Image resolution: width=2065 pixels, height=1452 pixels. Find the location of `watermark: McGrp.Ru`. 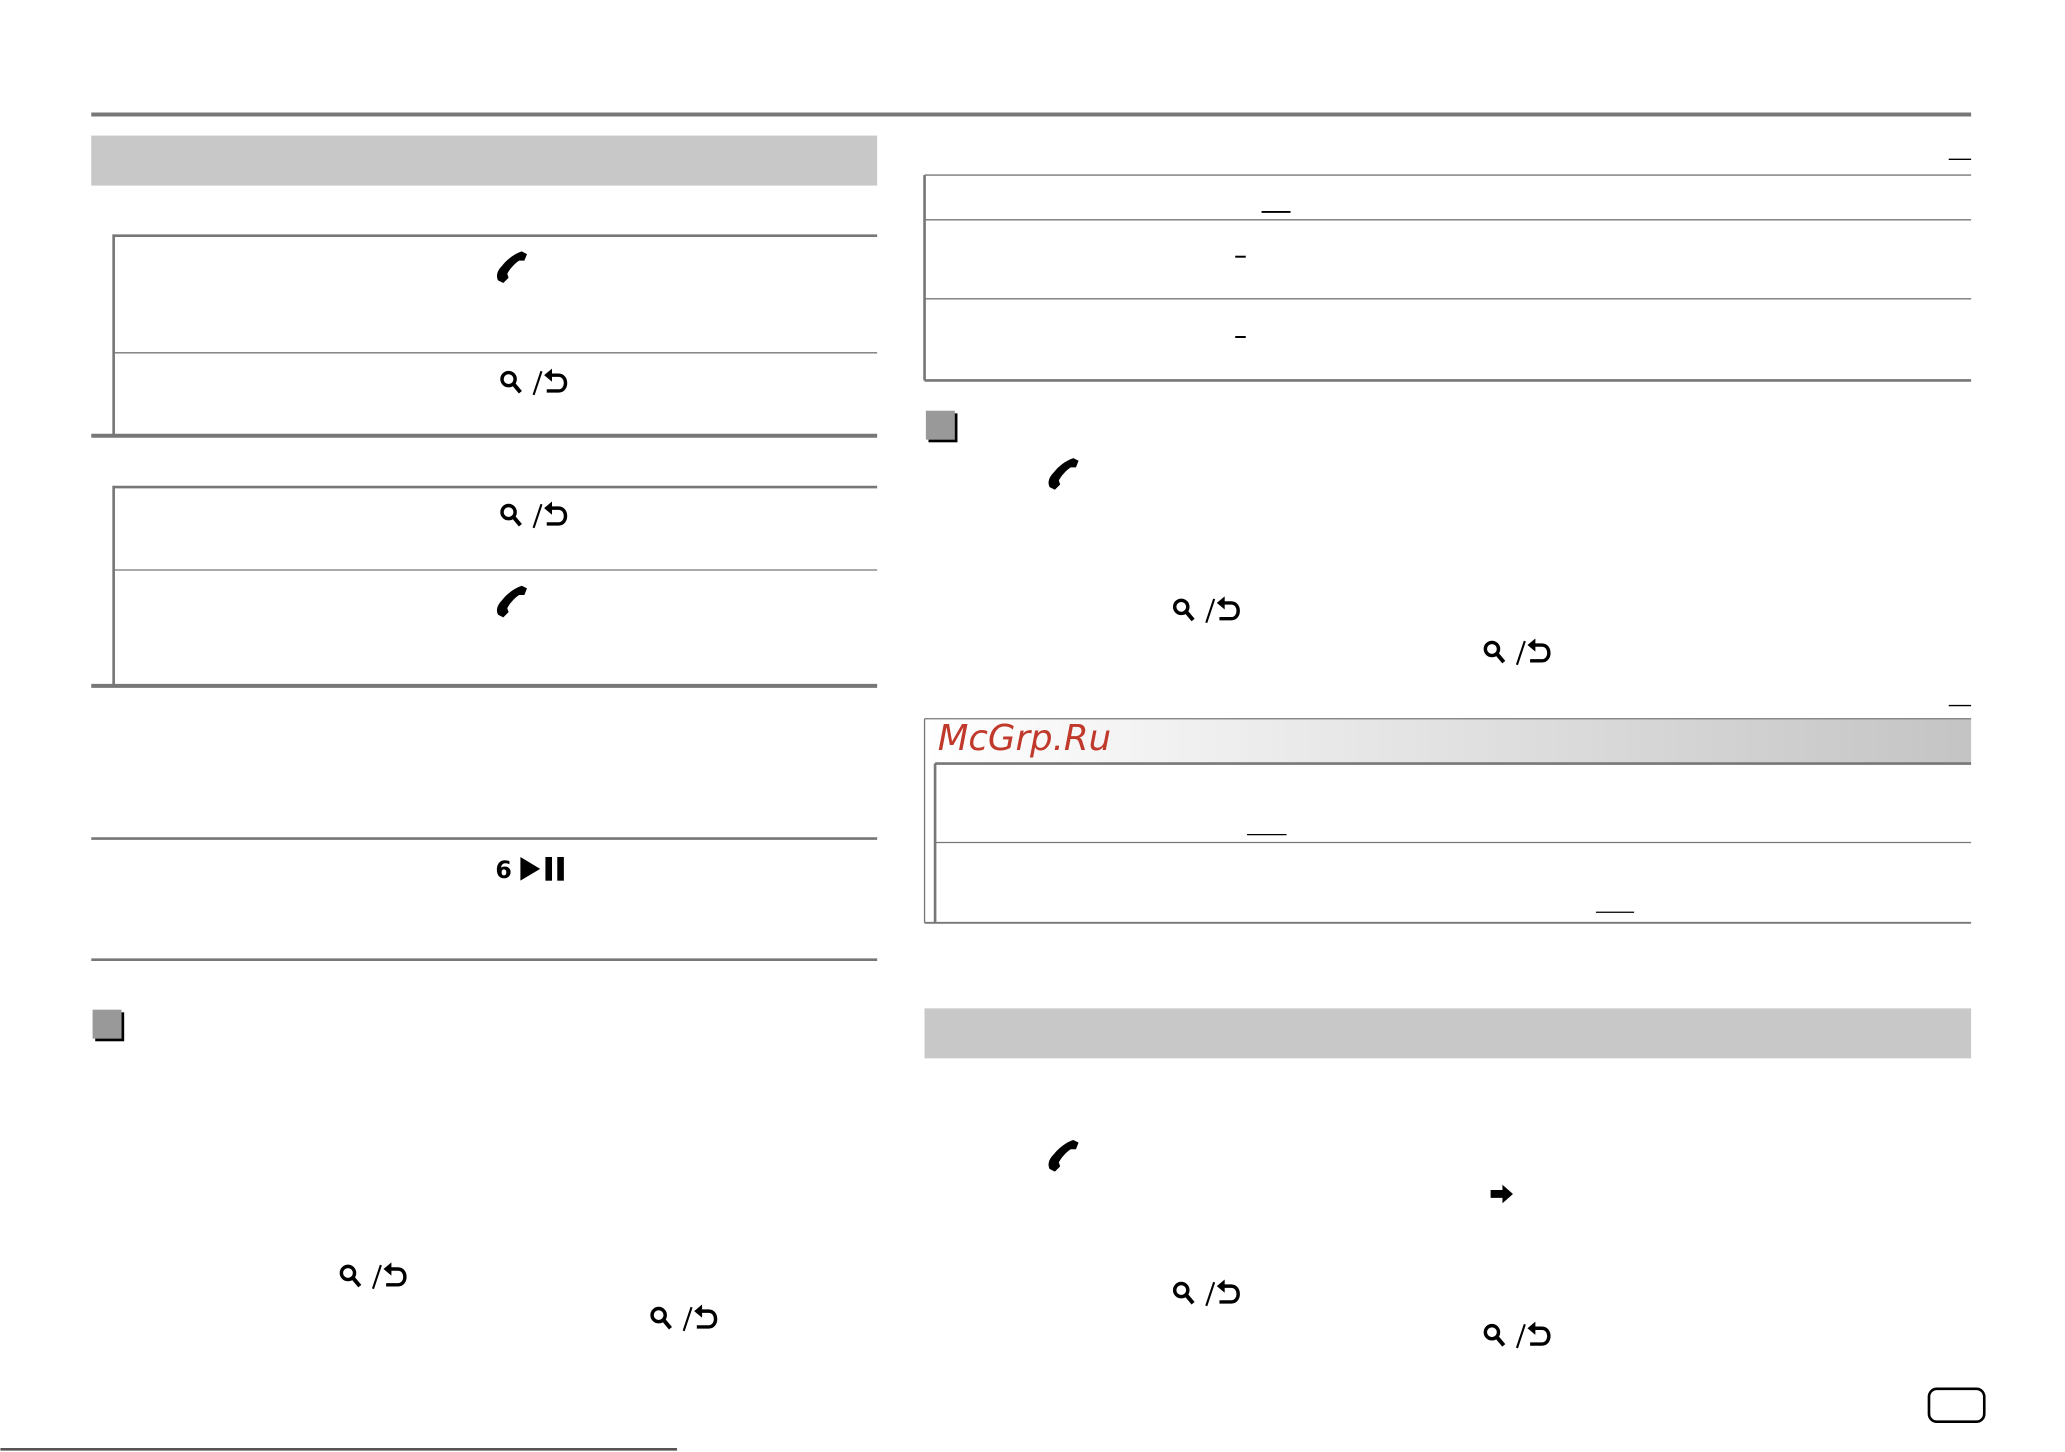

watermark: McGrp.Ru is located at coordinates (1024, 738).